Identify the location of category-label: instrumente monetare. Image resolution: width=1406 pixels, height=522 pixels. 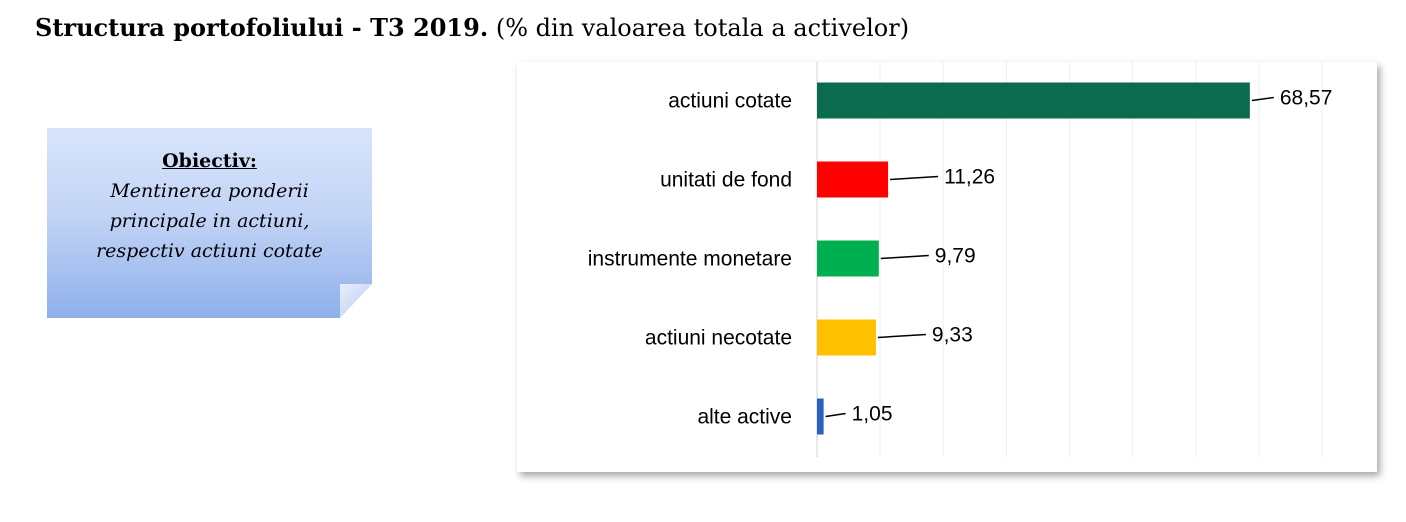
(690, 259).